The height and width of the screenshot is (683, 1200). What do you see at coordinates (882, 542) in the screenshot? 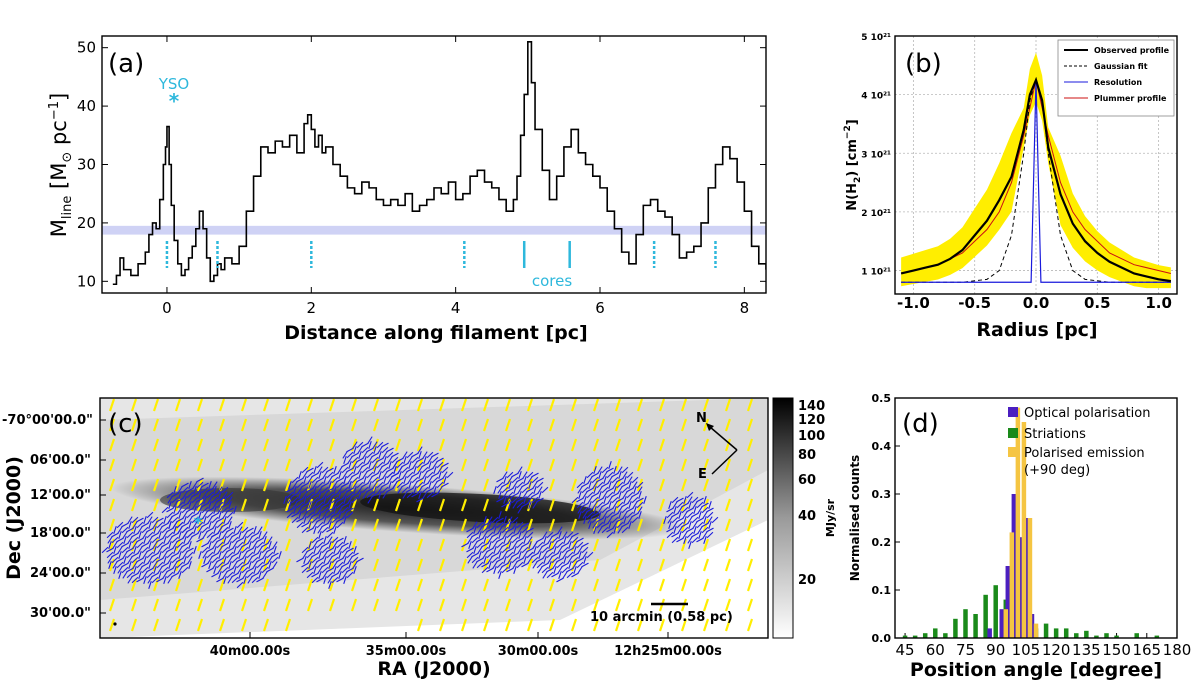
I see `y-tick-label: 0.2` at bounding box center [882, 542].